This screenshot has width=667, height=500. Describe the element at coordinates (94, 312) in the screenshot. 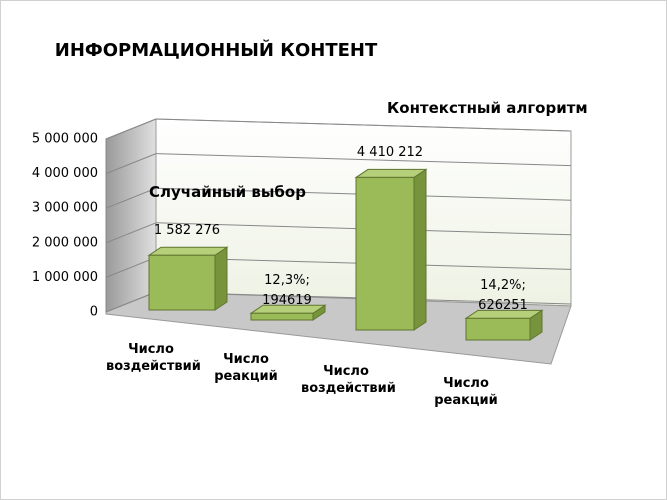

I see `y-tick-label: 0` at that location.